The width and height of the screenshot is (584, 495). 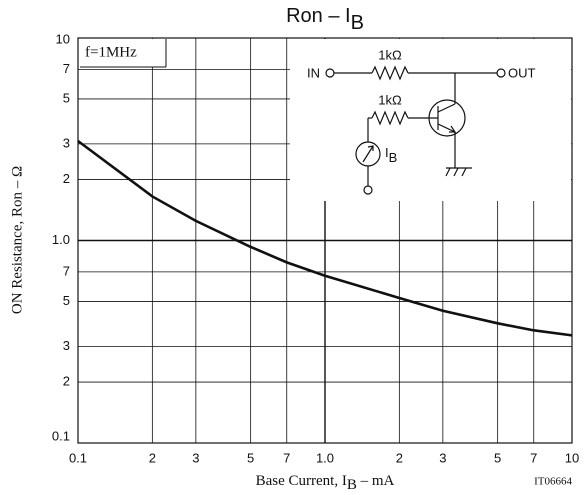 What do you see at coordinates (393, 157) in the screenshot?
I see `meter-sub: B` at bounding box center [393, 157].